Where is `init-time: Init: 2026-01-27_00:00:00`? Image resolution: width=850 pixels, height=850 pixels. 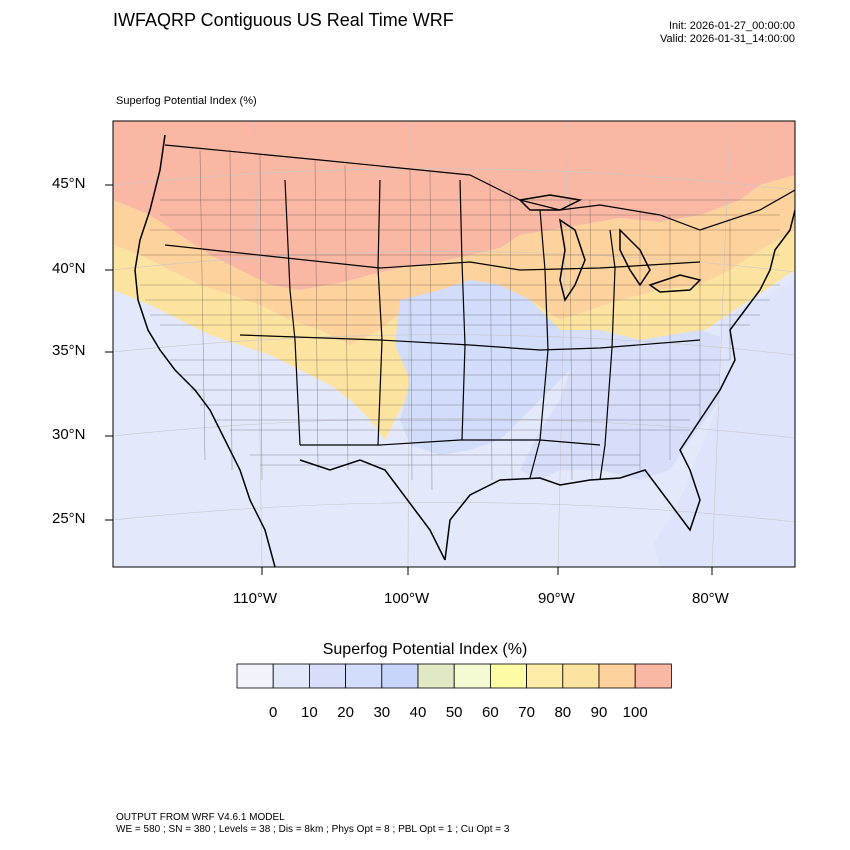 init-time: Init: 2026-01-27_00:00:00 is located at coordinates (732, 26).